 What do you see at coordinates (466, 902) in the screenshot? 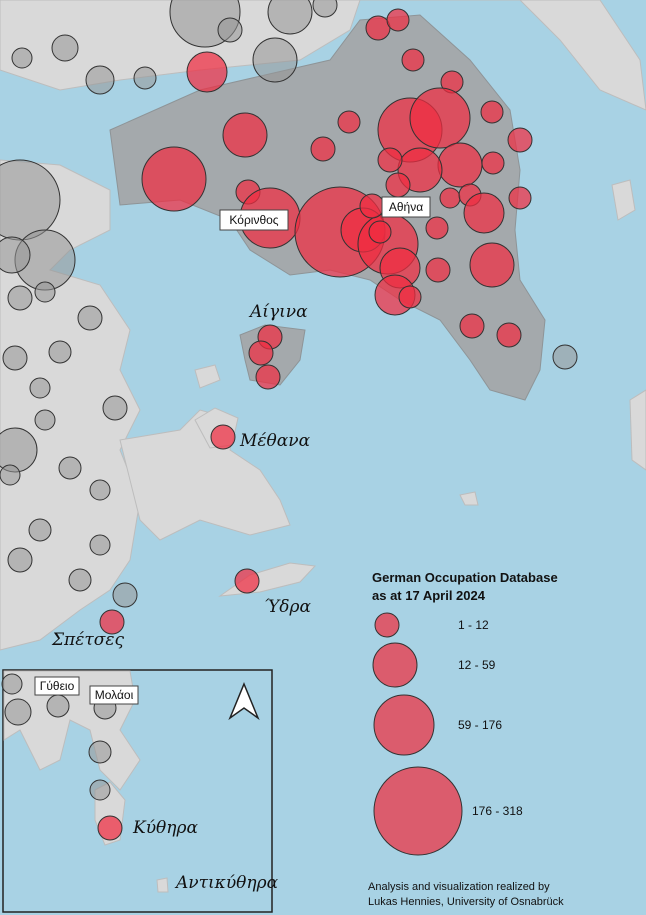
I see `credit: Lukas Hennies, University of Osnabrück` at bounding box center [466, 902].